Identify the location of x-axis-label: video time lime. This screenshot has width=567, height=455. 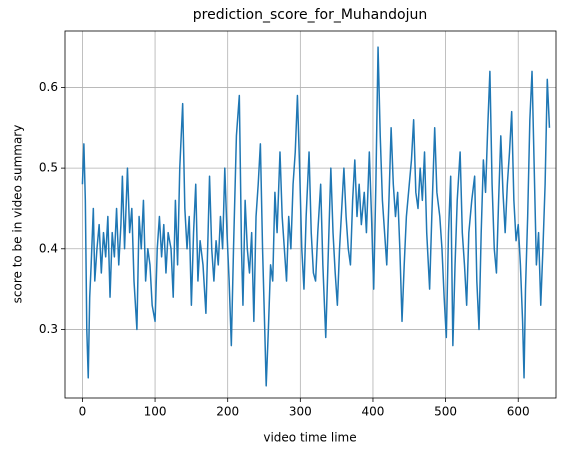
(309, 438).